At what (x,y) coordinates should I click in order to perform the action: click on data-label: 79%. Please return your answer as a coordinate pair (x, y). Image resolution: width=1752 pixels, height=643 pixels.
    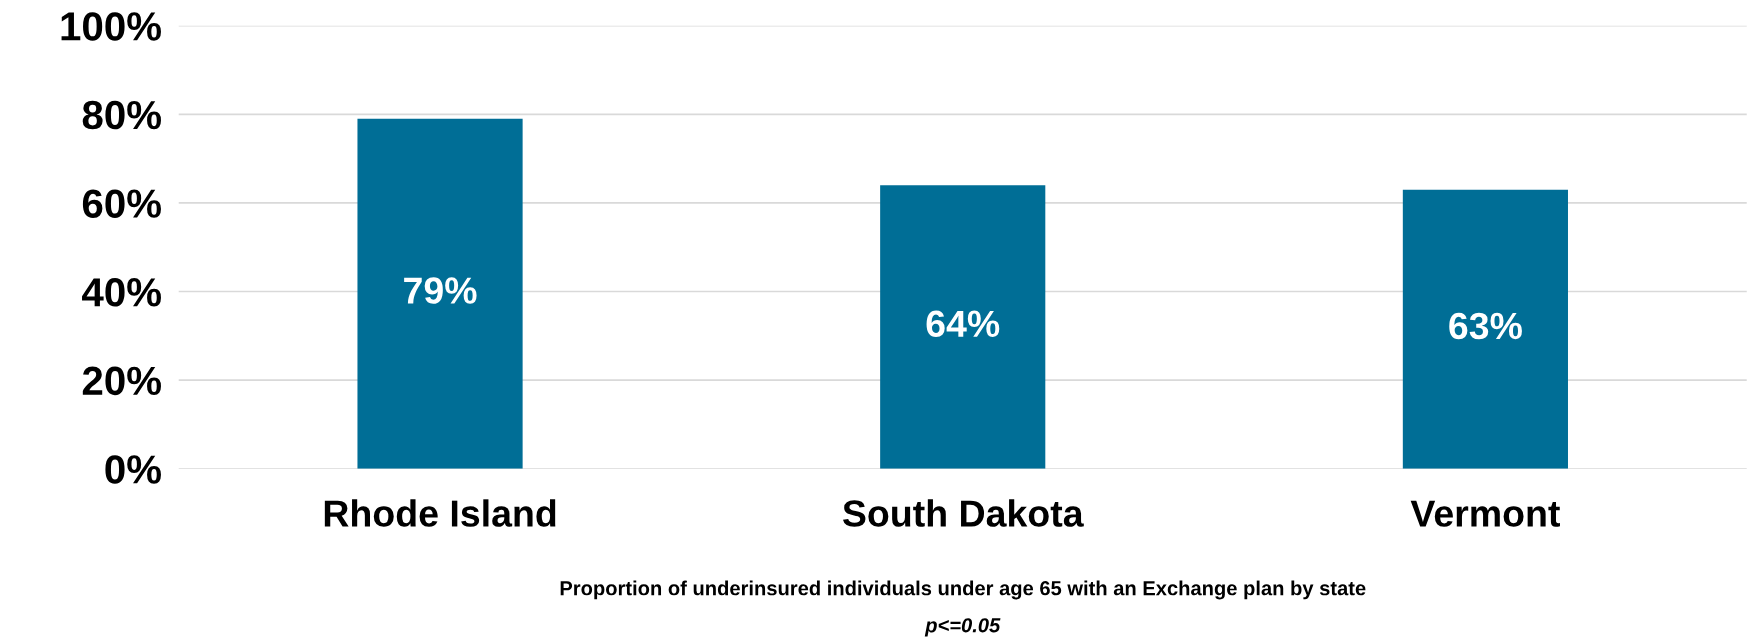
    Looking at the image, I should click on (440, 290).